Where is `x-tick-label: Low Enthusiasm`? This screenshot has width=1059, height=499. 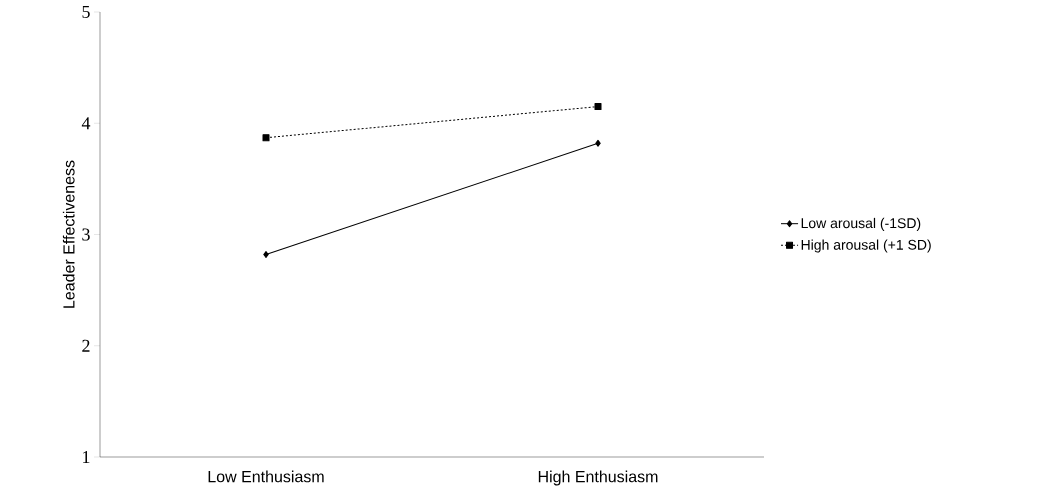
x-tick-label: Low Enthusiasm is located at coordinates (266, 476).